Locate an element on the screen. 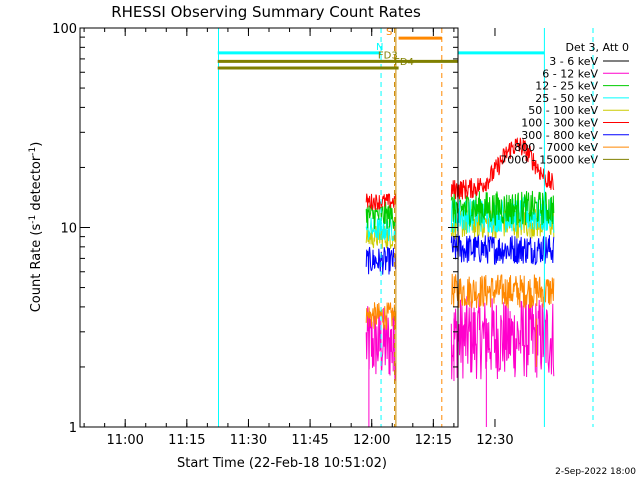 Image resolution: width=640 pixels, height=480 pixels. y-tick-label-1: 10 is located at coordinates (68, 229).